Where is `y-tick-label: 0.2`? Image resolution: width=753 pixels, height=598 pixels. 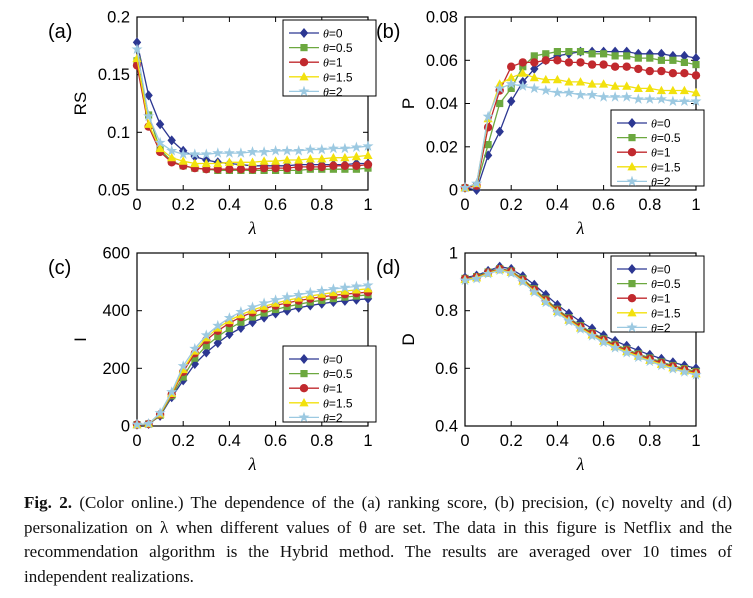 y-tick-label: 0.2 is located at coordinates (118, 18).